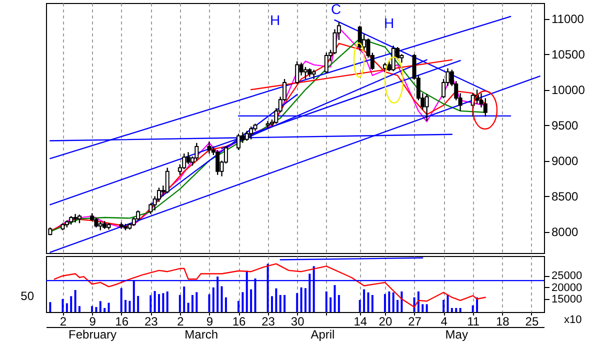  What do you see at coordinates (565, 125) in the screenshot?
I see `y-tick-label: 9500` at bounding box center [565, 125].